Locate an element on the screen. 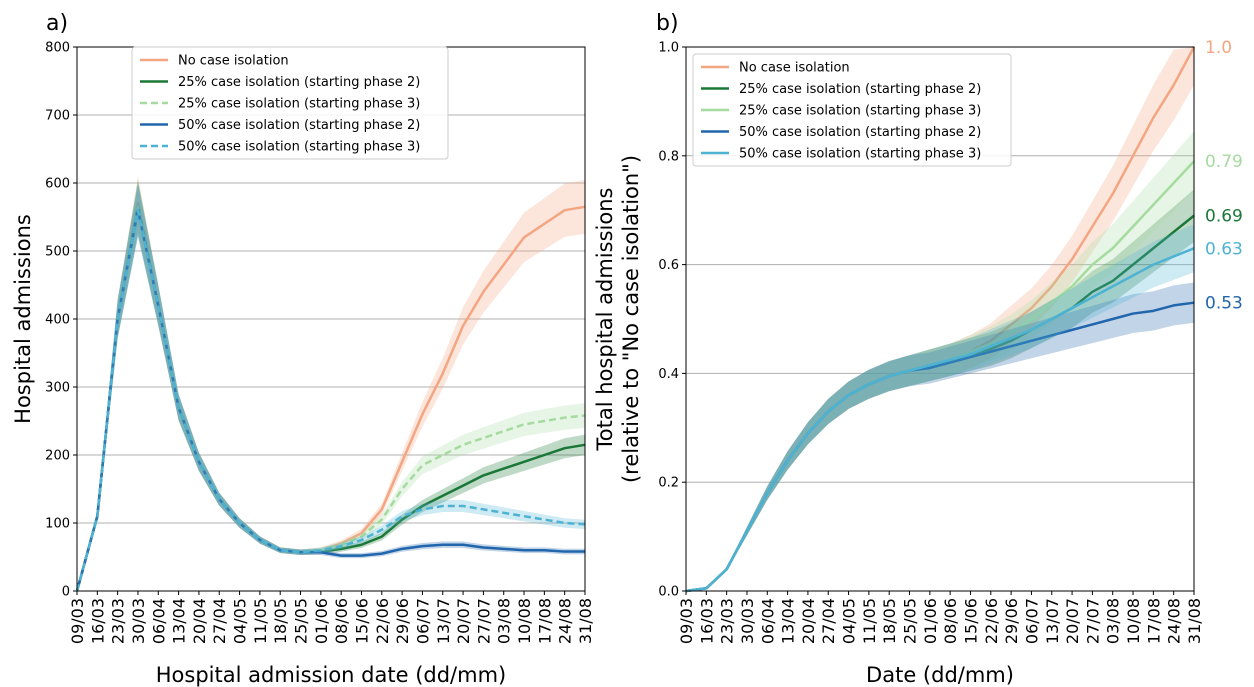 Image resolution: width=1254 pixels, height=687 pixels. x-tick-label: 31/08 is located at coordinates (1194, 621).